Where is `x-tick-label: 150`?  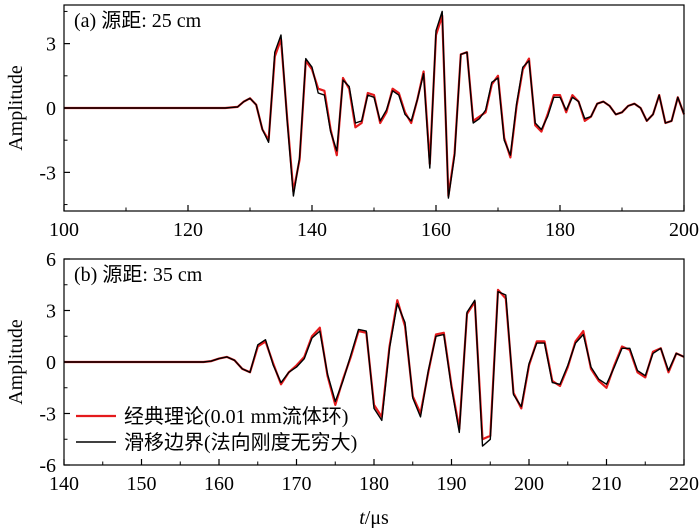 x-tick-label: 150 is located at coordinates (142, 484).